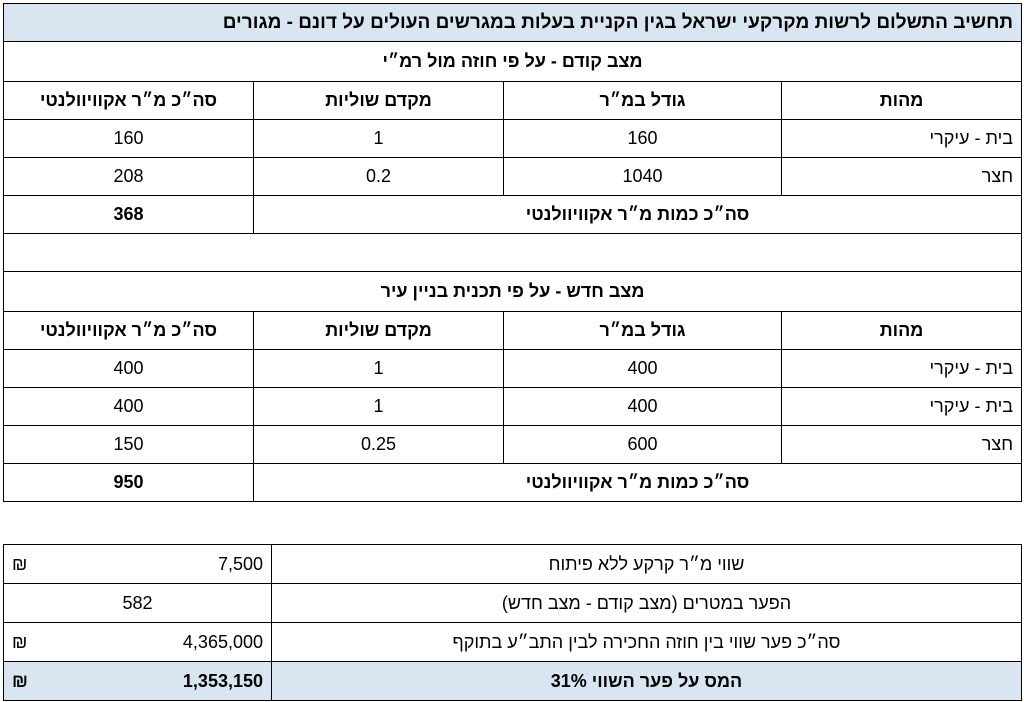 This screenshot has width=1024, height=702. I want to click on previous-section-row: מצב קודם - על פי חוזה מול רמ״י, so click(512, 61).